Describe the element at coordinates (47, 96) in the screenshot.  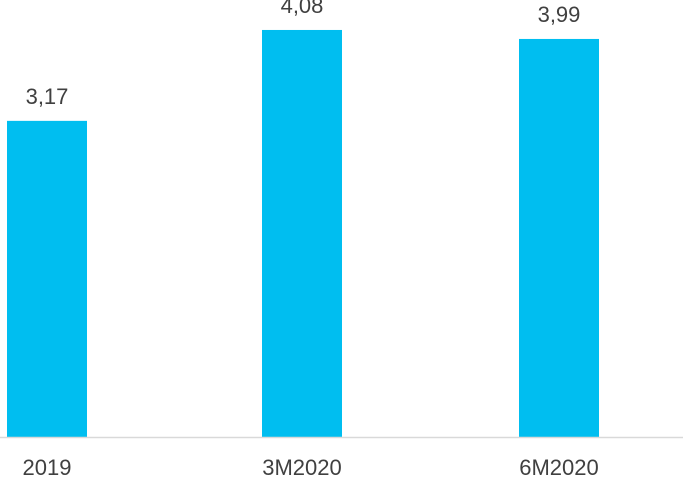
I see `data-label-2019: 3,17` at that location.